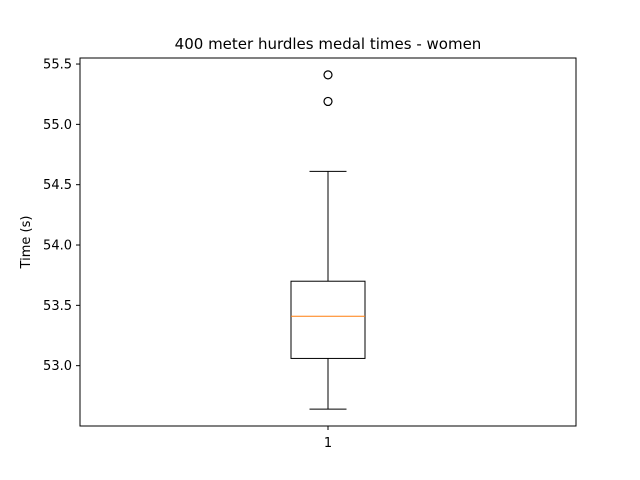  What do you see at coordinates (328, 443) in the screenshot?
I see `x-tick-label: 1` at bounding box center [328, 443].